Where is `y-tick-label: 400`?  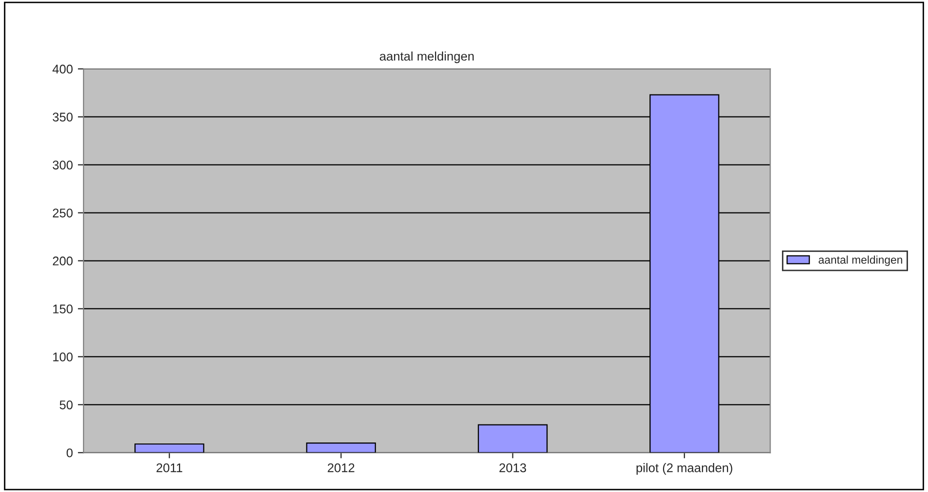
y-tick-label: 400 is located at coordinates (62, 69).